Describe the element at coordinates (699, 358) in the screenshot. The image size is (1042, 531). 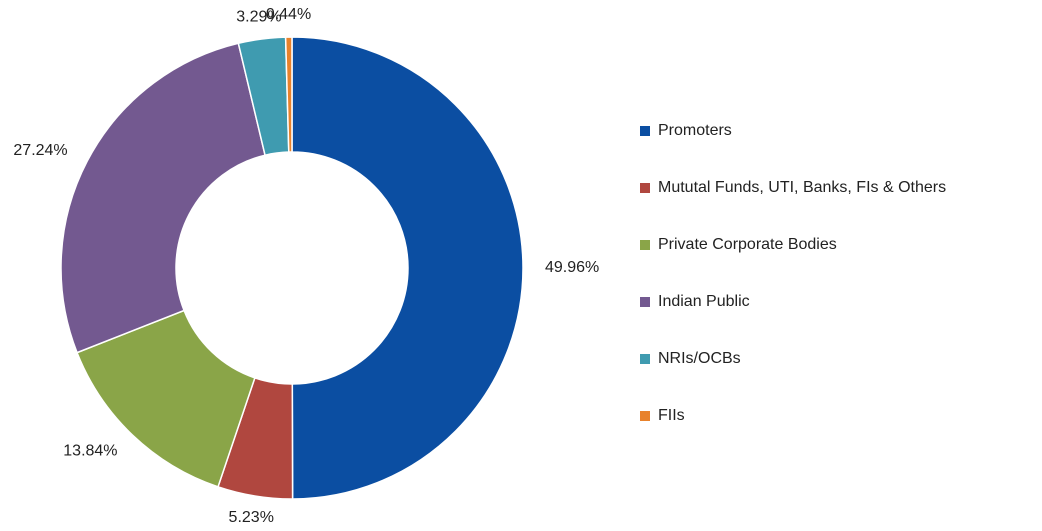
I see `legend-label: NRIs/OCBs` at that location.